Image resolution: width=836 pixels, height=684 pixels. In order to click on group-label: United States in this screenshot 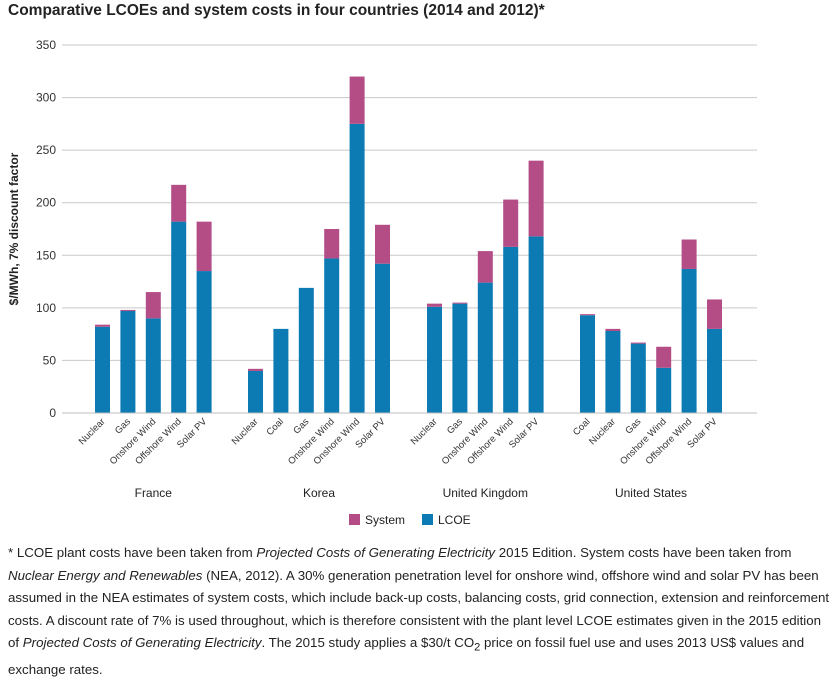, I will do `click(651, 493)`.